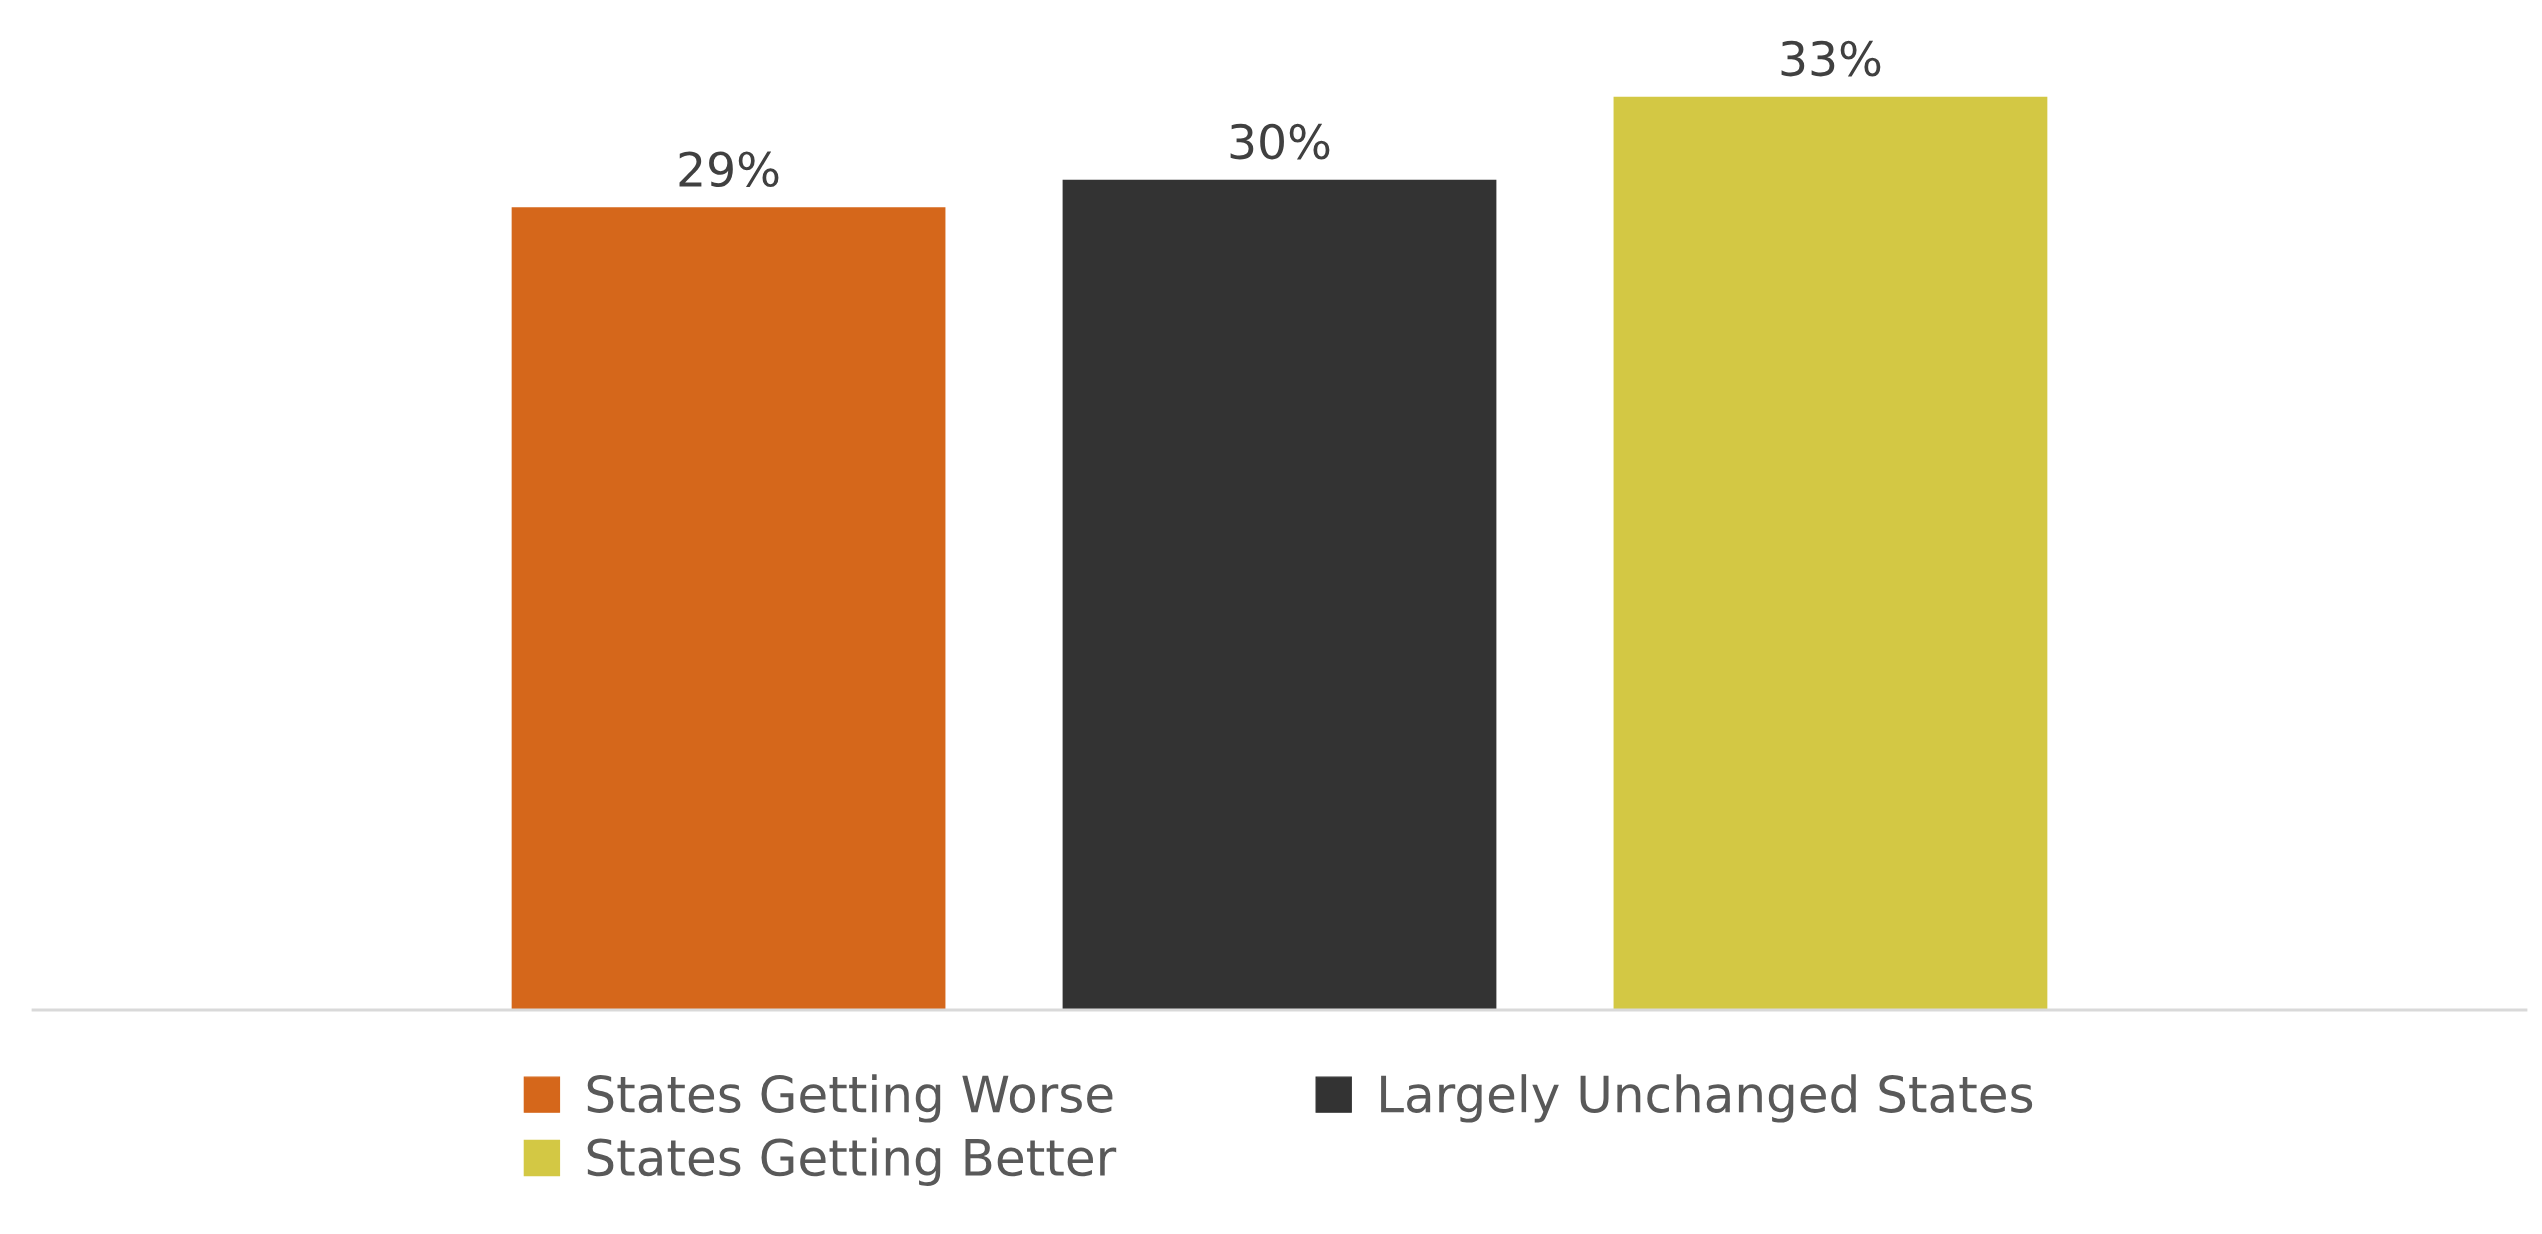 The image size is (2542, 1234). Describe the element at coordinates (852, 1161) in the screenshot. I see `legend-label: States Getting Better` at that location.